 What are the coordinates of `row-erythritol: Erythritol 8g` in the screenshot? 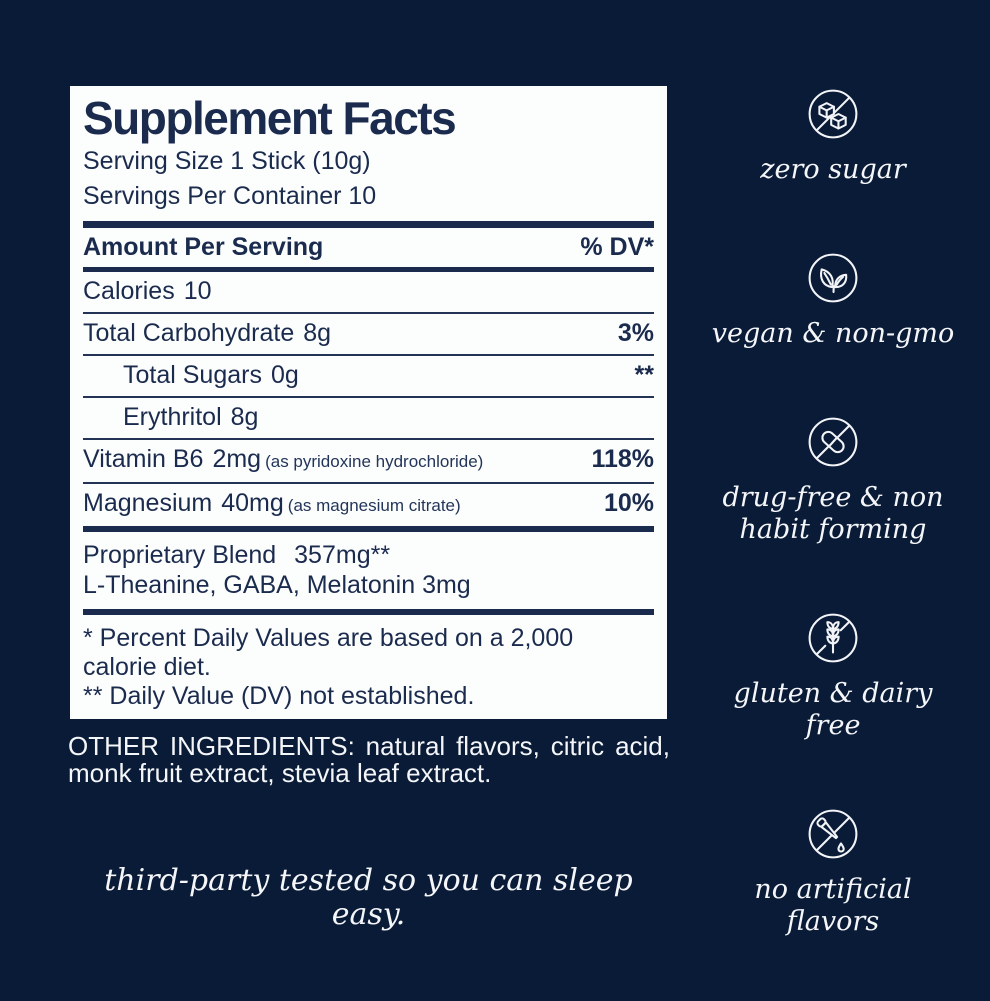 It's located at (368, 419).